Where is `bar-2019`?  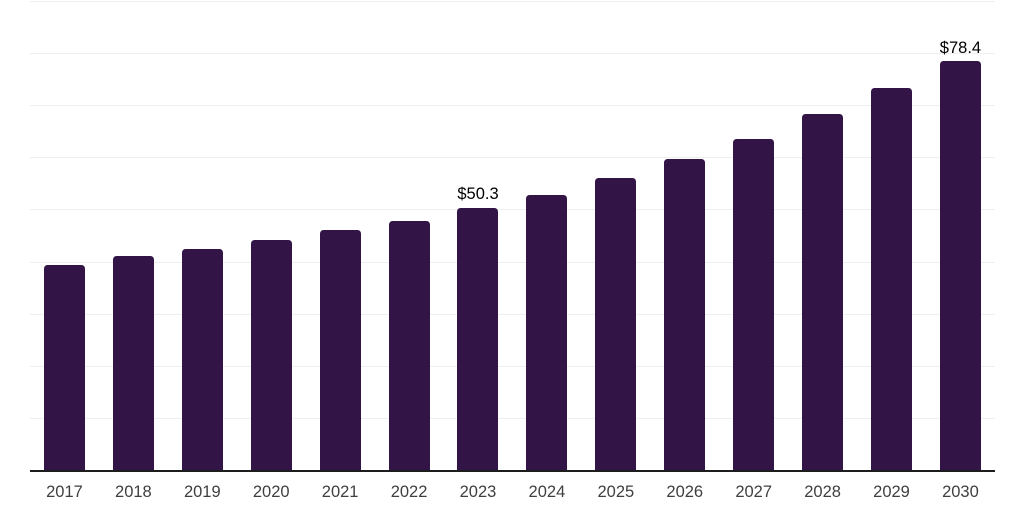 bar-2019 is located at coordinates (202, 359).